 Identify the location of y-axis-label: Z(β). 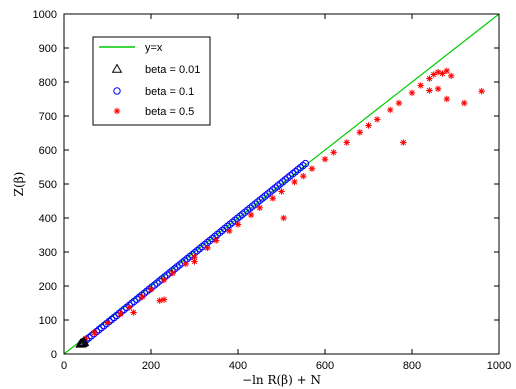
(19, 184).